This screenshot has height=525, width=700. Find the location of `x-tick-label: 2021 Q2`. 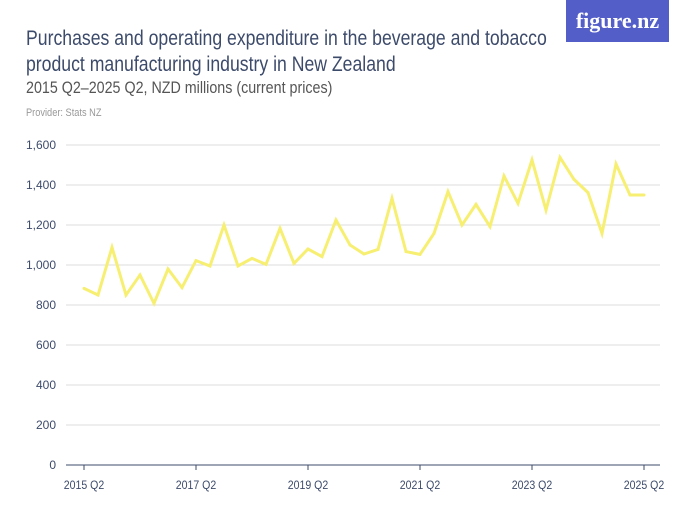

x-tick-label: 2021 Q2 is located at coordinates (420, 485).